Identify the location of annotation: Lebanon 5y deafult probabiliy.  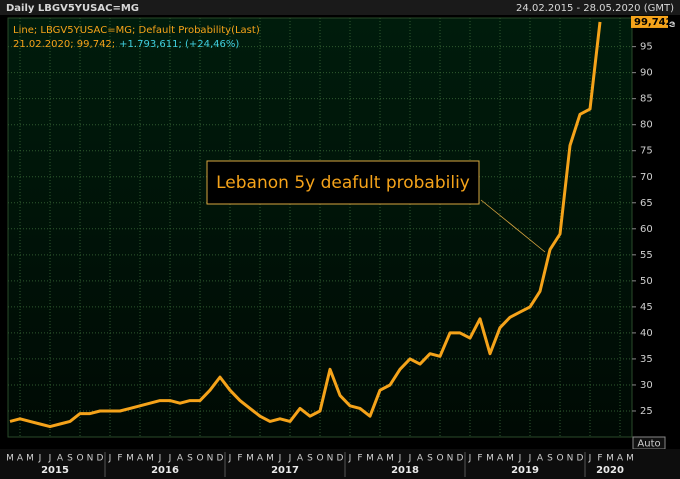
(343, 183).